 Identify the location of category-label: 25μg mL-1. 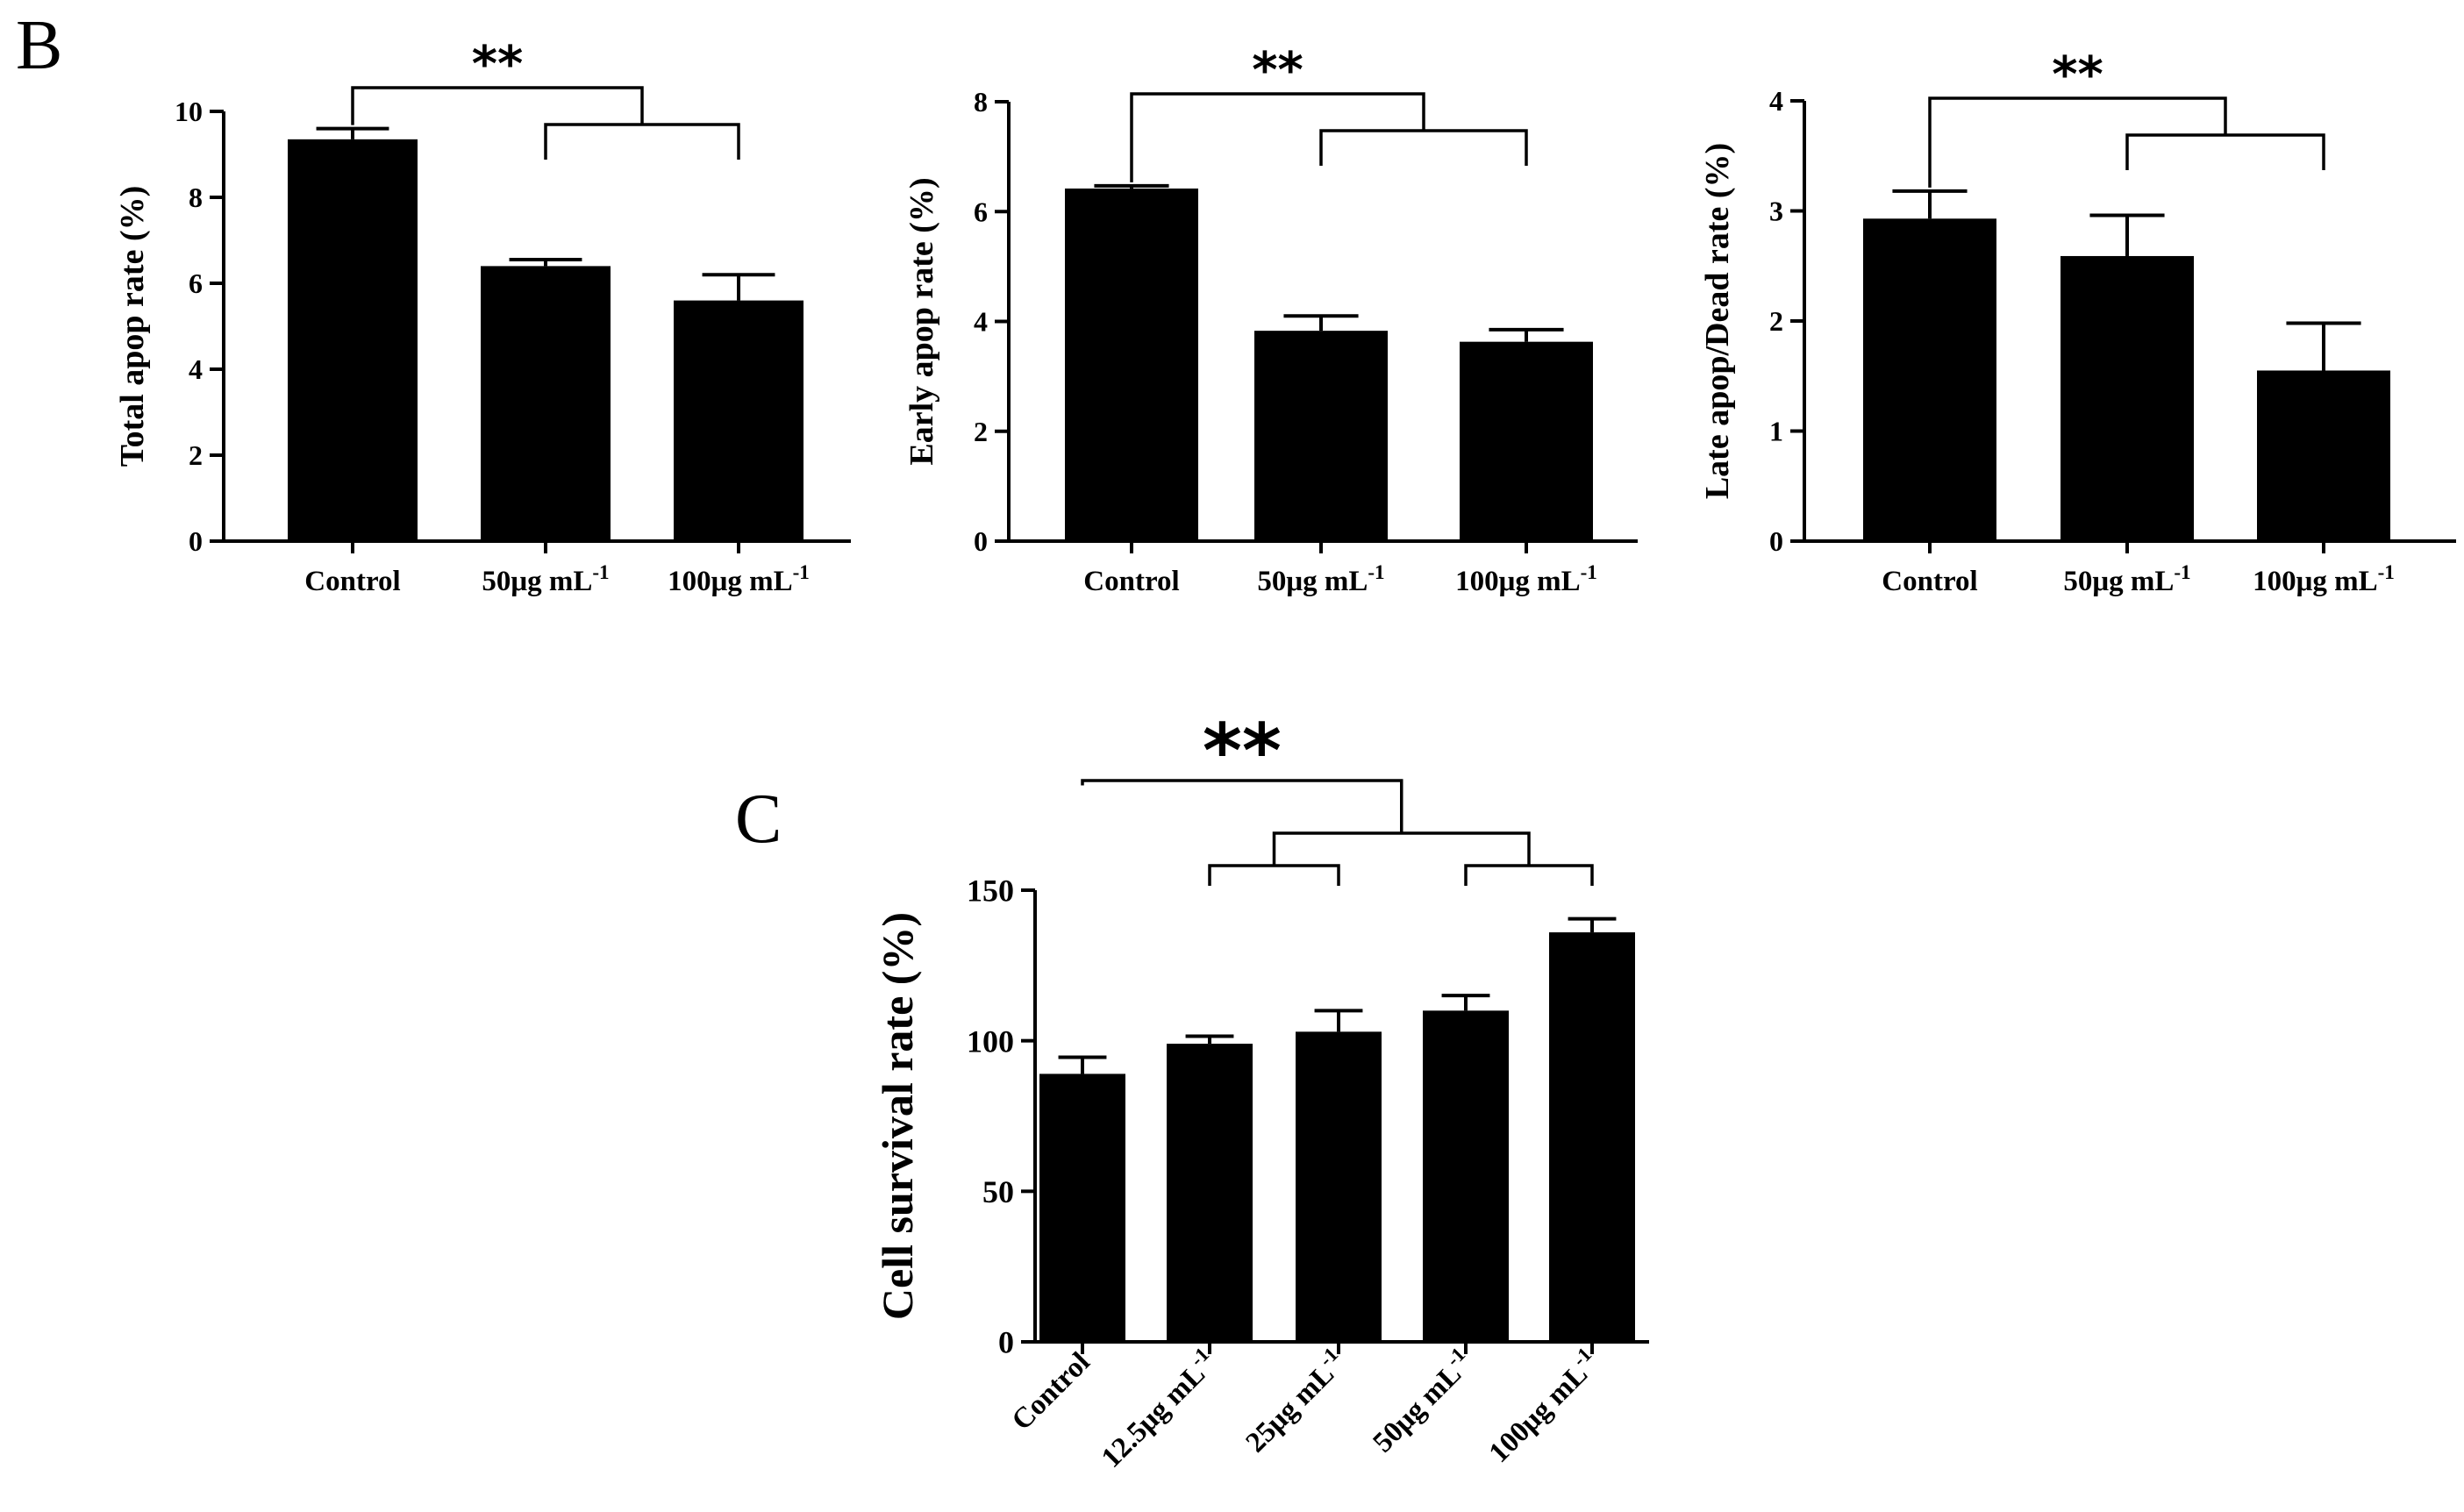
(1295, 1401).